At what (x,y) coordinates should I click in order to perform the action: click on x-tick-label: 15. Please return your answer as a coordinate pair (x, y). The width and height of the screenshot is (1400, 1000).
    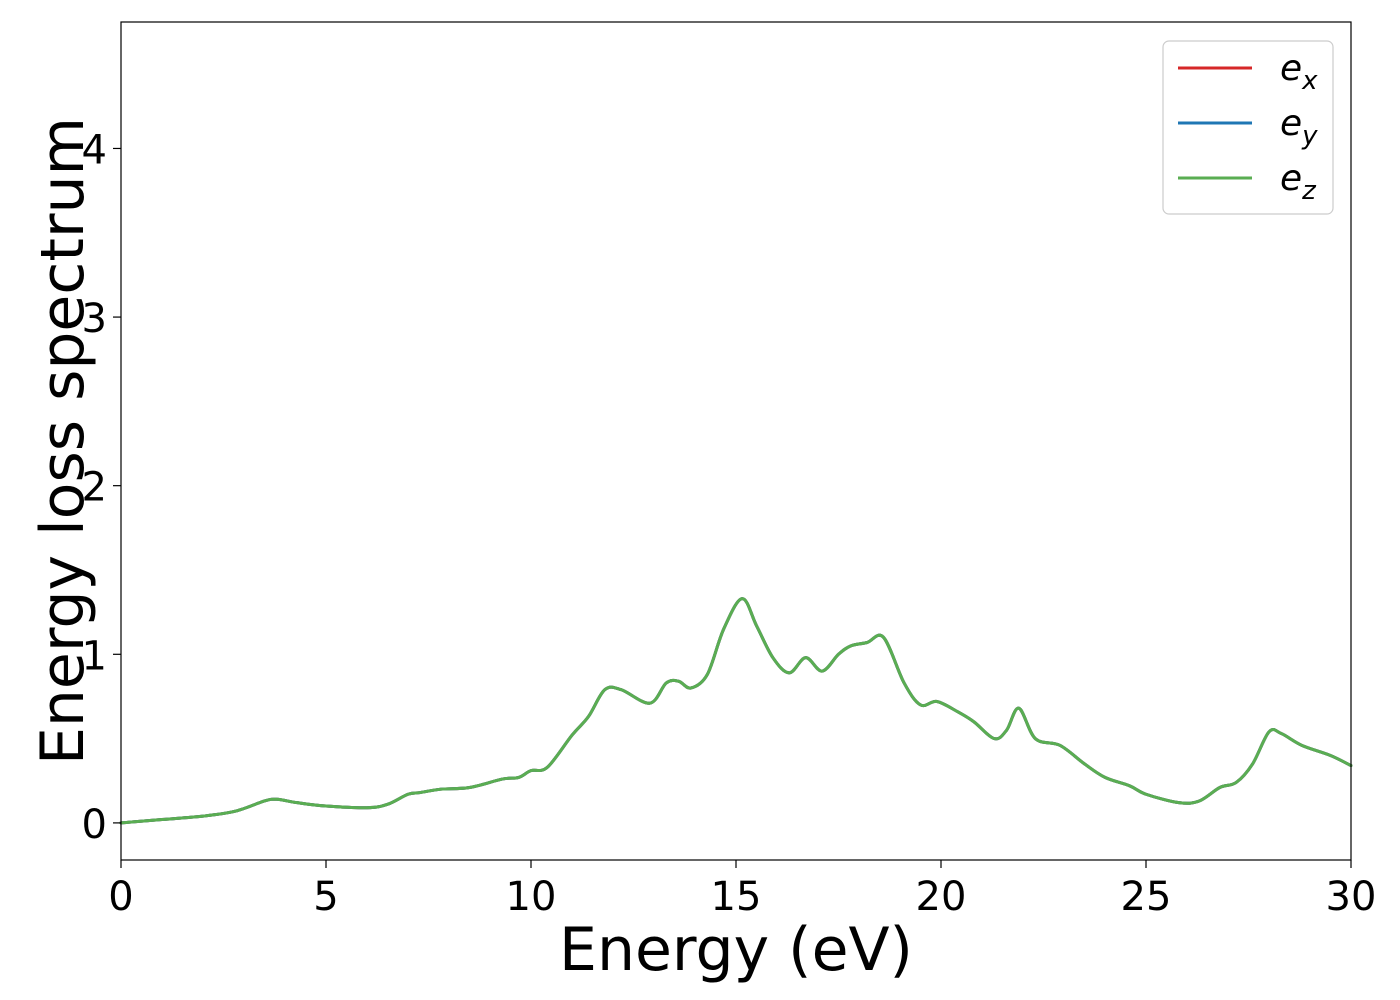
    Looking at the image, I should click on (736, 897).